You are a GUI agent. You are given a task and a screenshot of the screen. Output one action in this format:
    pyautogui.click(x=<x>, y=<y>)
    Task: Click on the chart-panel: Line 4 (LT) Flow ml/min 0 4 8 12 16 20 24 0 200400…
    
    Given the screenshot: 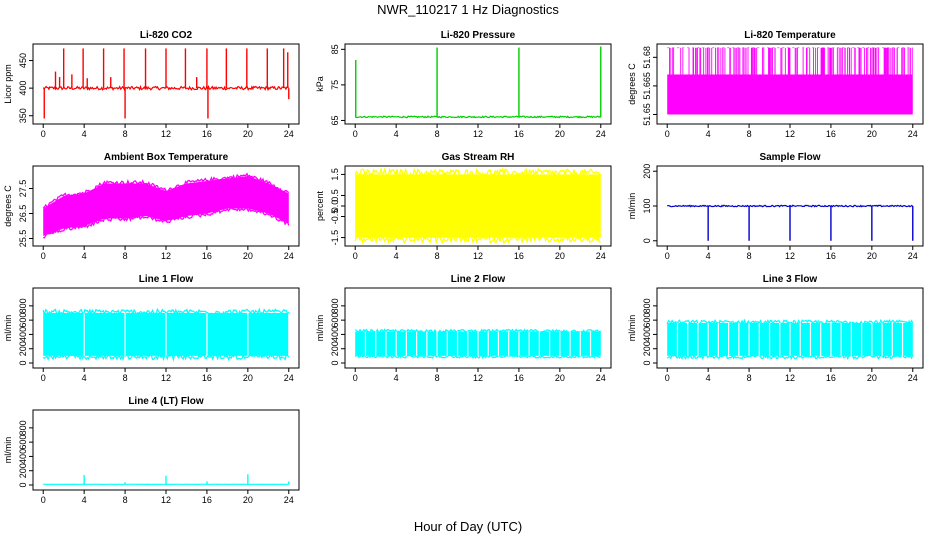 What is the action you would take?
    pyautogui.click(x=151, y=450)
    